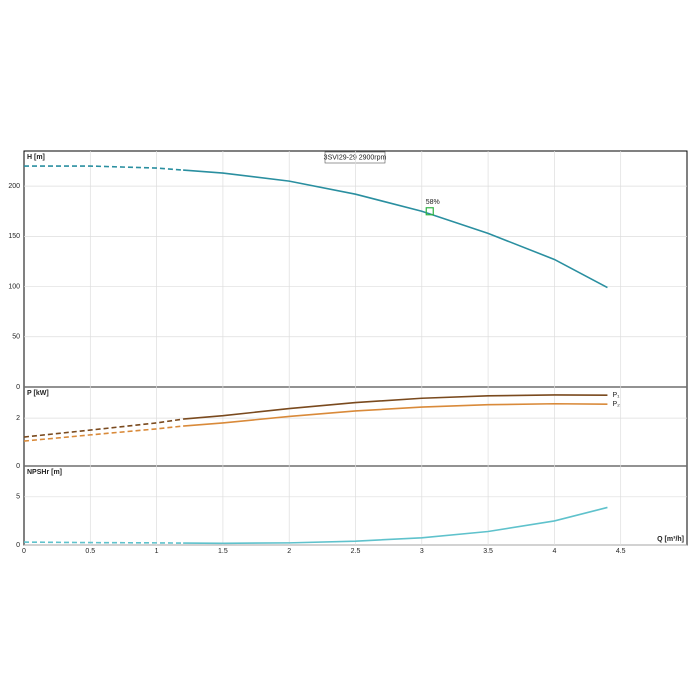 This screenshot has height=700, width=700. What do you see at coordinates (157, 551) in the screenshot?
I see `x-tick-label: 1` at bounding box center [157, 551].